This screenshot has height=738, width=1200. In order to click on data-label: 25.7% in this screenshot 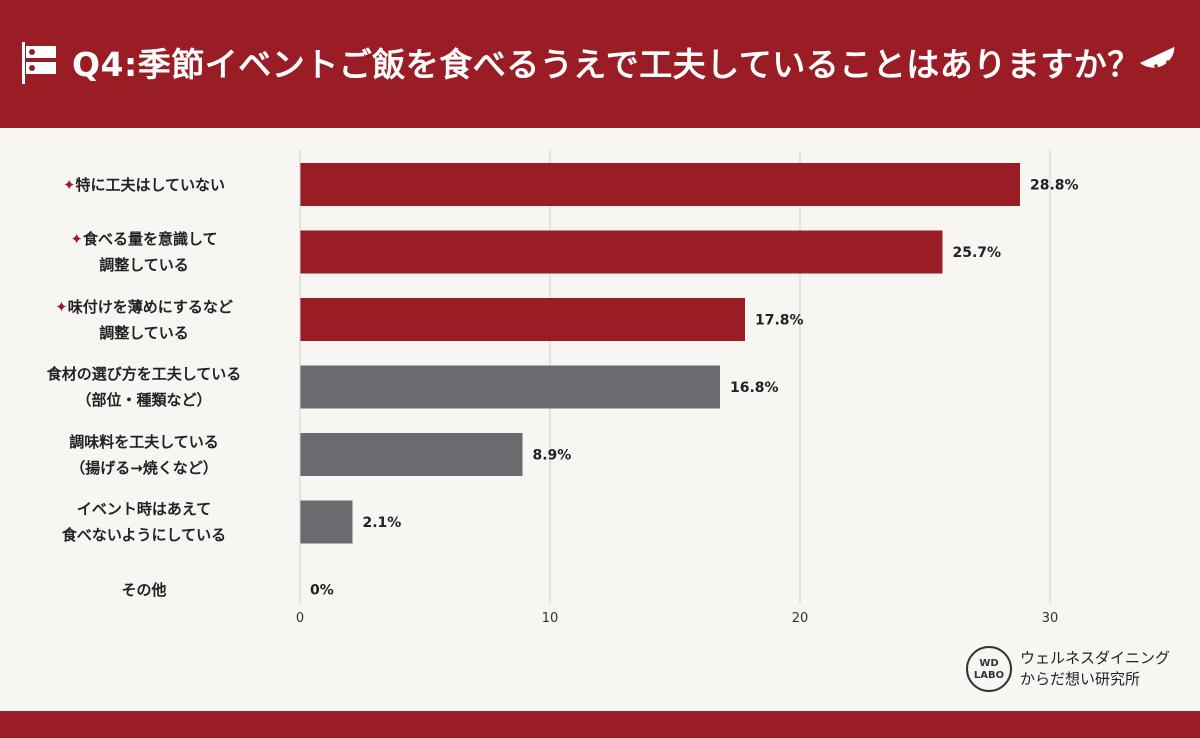, I will do `click(977, 253)`.